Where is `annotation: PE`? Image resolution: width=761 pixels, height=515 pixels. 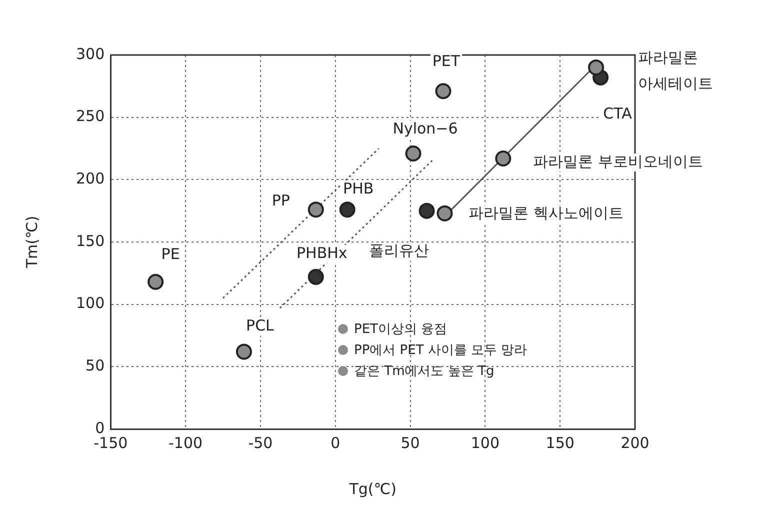
annotation: PE is located at coordinates (170, 253).